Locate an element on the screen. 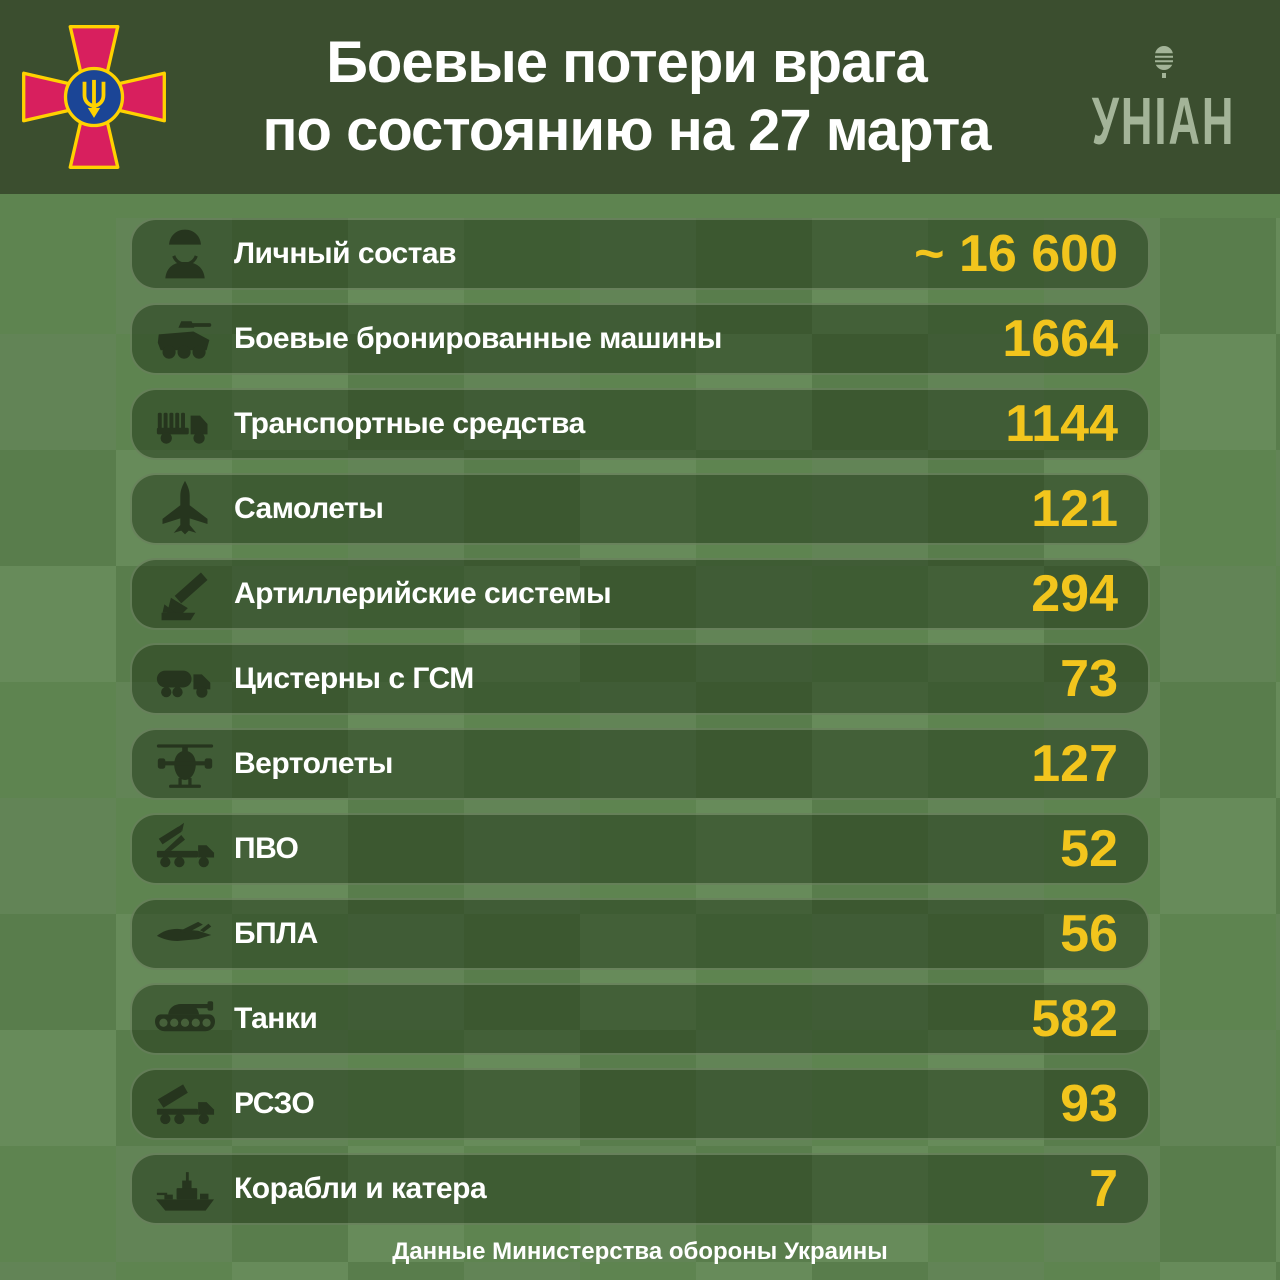 This screenshot has height=1280, width=1280. title-line-2: по состоянию на 27 марта is located at coordinates (627, 130).